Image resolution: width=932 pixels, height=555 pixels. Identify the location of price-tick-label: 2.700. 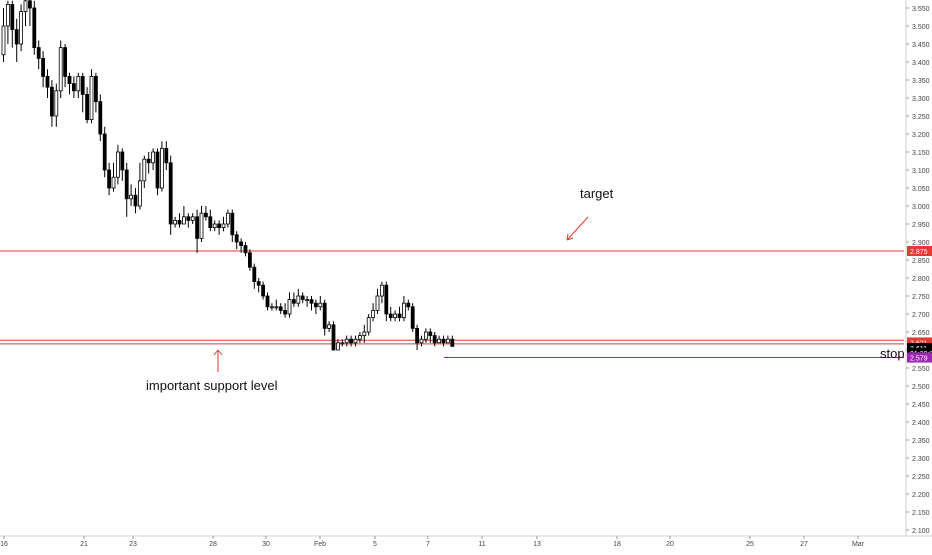
(921, 315).